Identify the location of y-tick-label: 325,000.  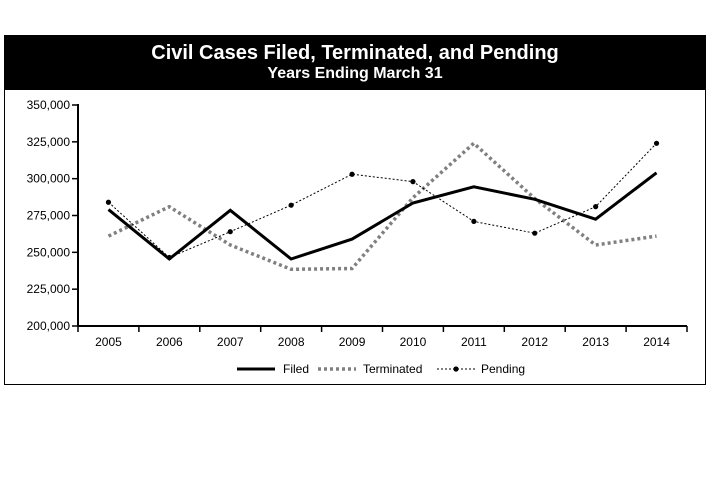
(49, 142).